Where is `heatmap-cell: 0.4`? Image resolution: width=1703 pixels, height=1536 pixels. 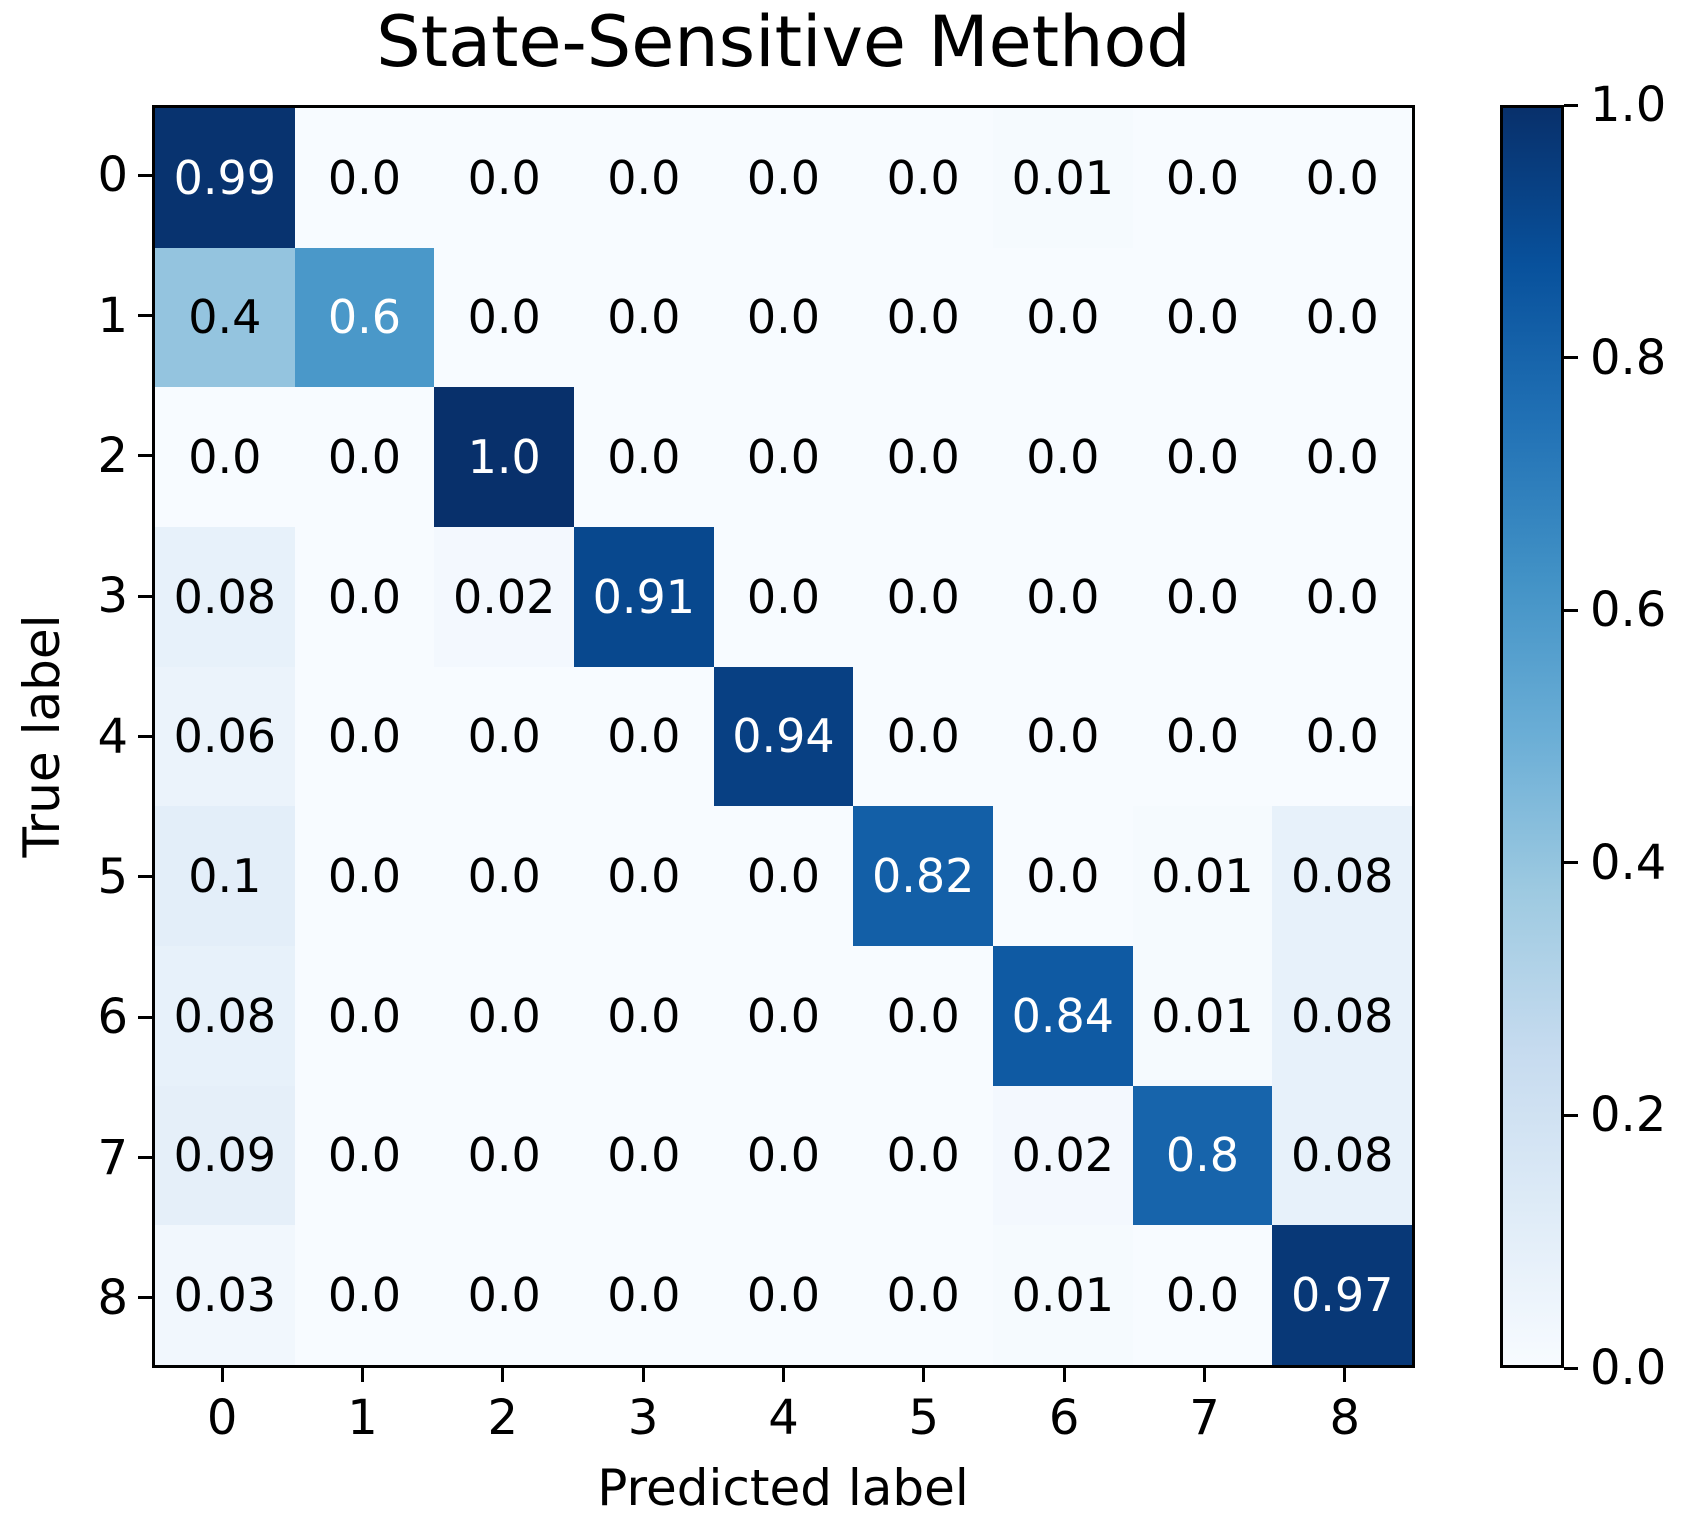
heatmap-cell: 0.4 is located at coordinates (225, 317).